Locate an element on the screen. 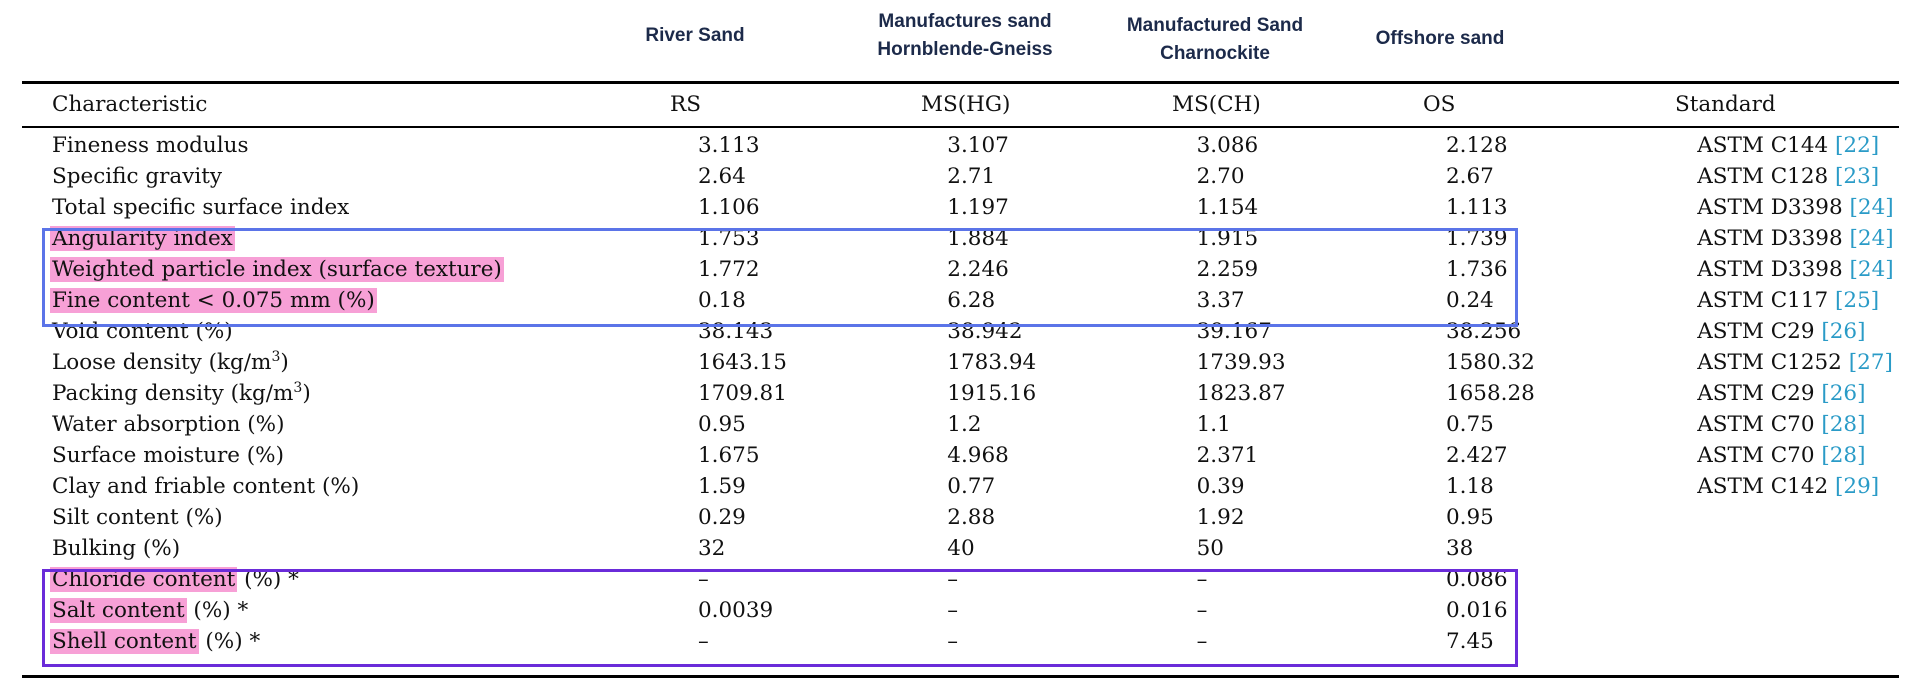  cell-standard: ASTM C144 [22] is located at coordinates (1808, 145).